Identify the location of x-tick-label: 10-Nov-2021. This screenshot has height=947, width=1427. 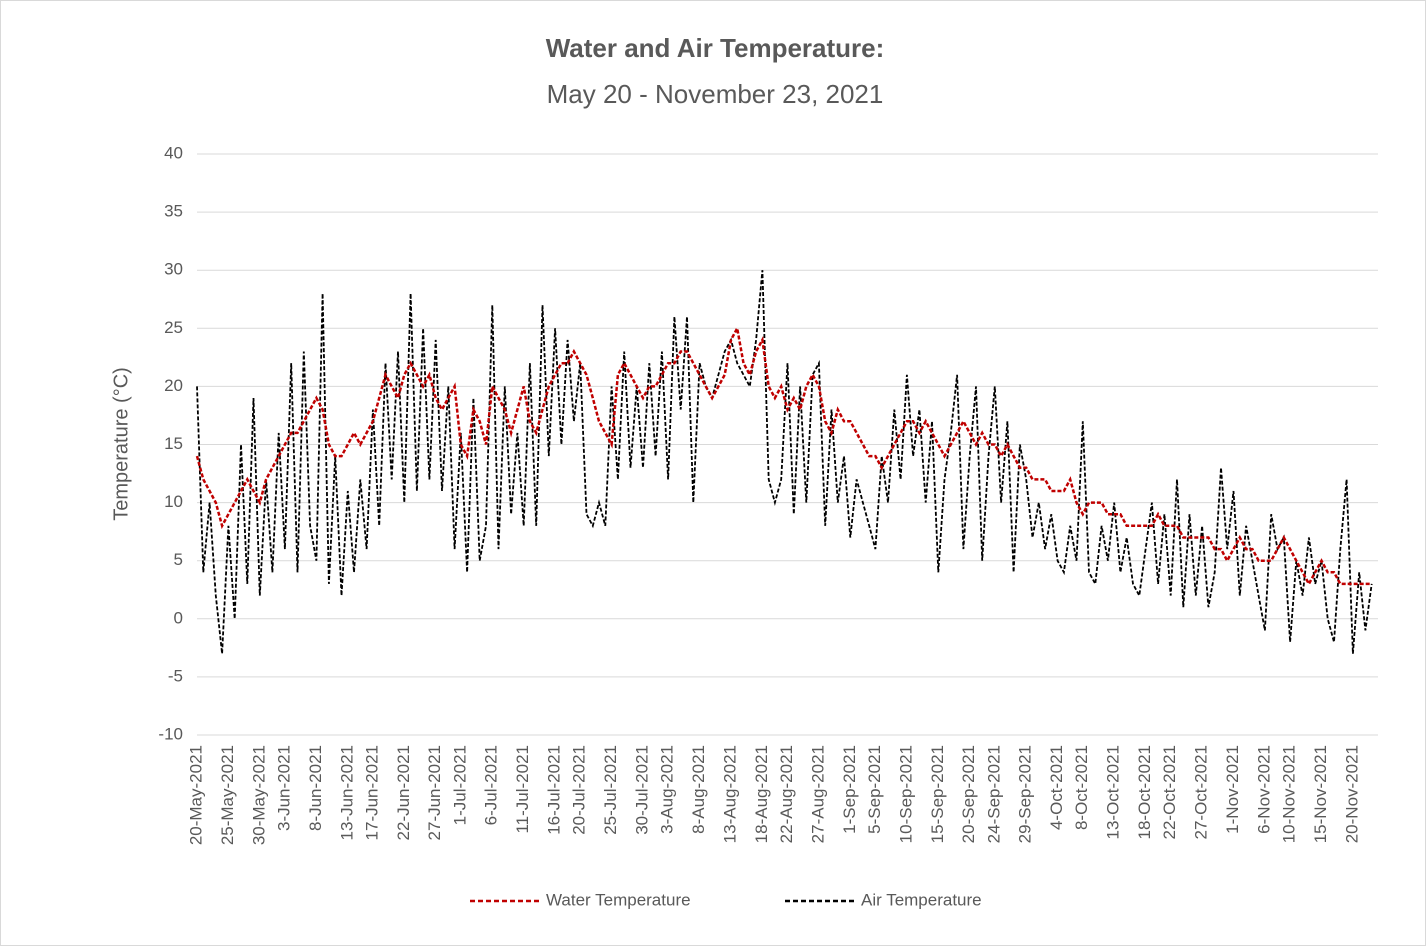
(1289, 794).